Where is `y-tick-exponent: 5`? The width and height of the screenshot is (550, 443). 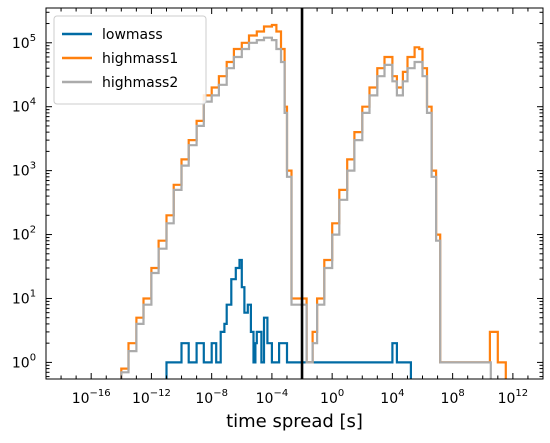 y-tick-exponent: 5 is located at coordinates (33, 38).